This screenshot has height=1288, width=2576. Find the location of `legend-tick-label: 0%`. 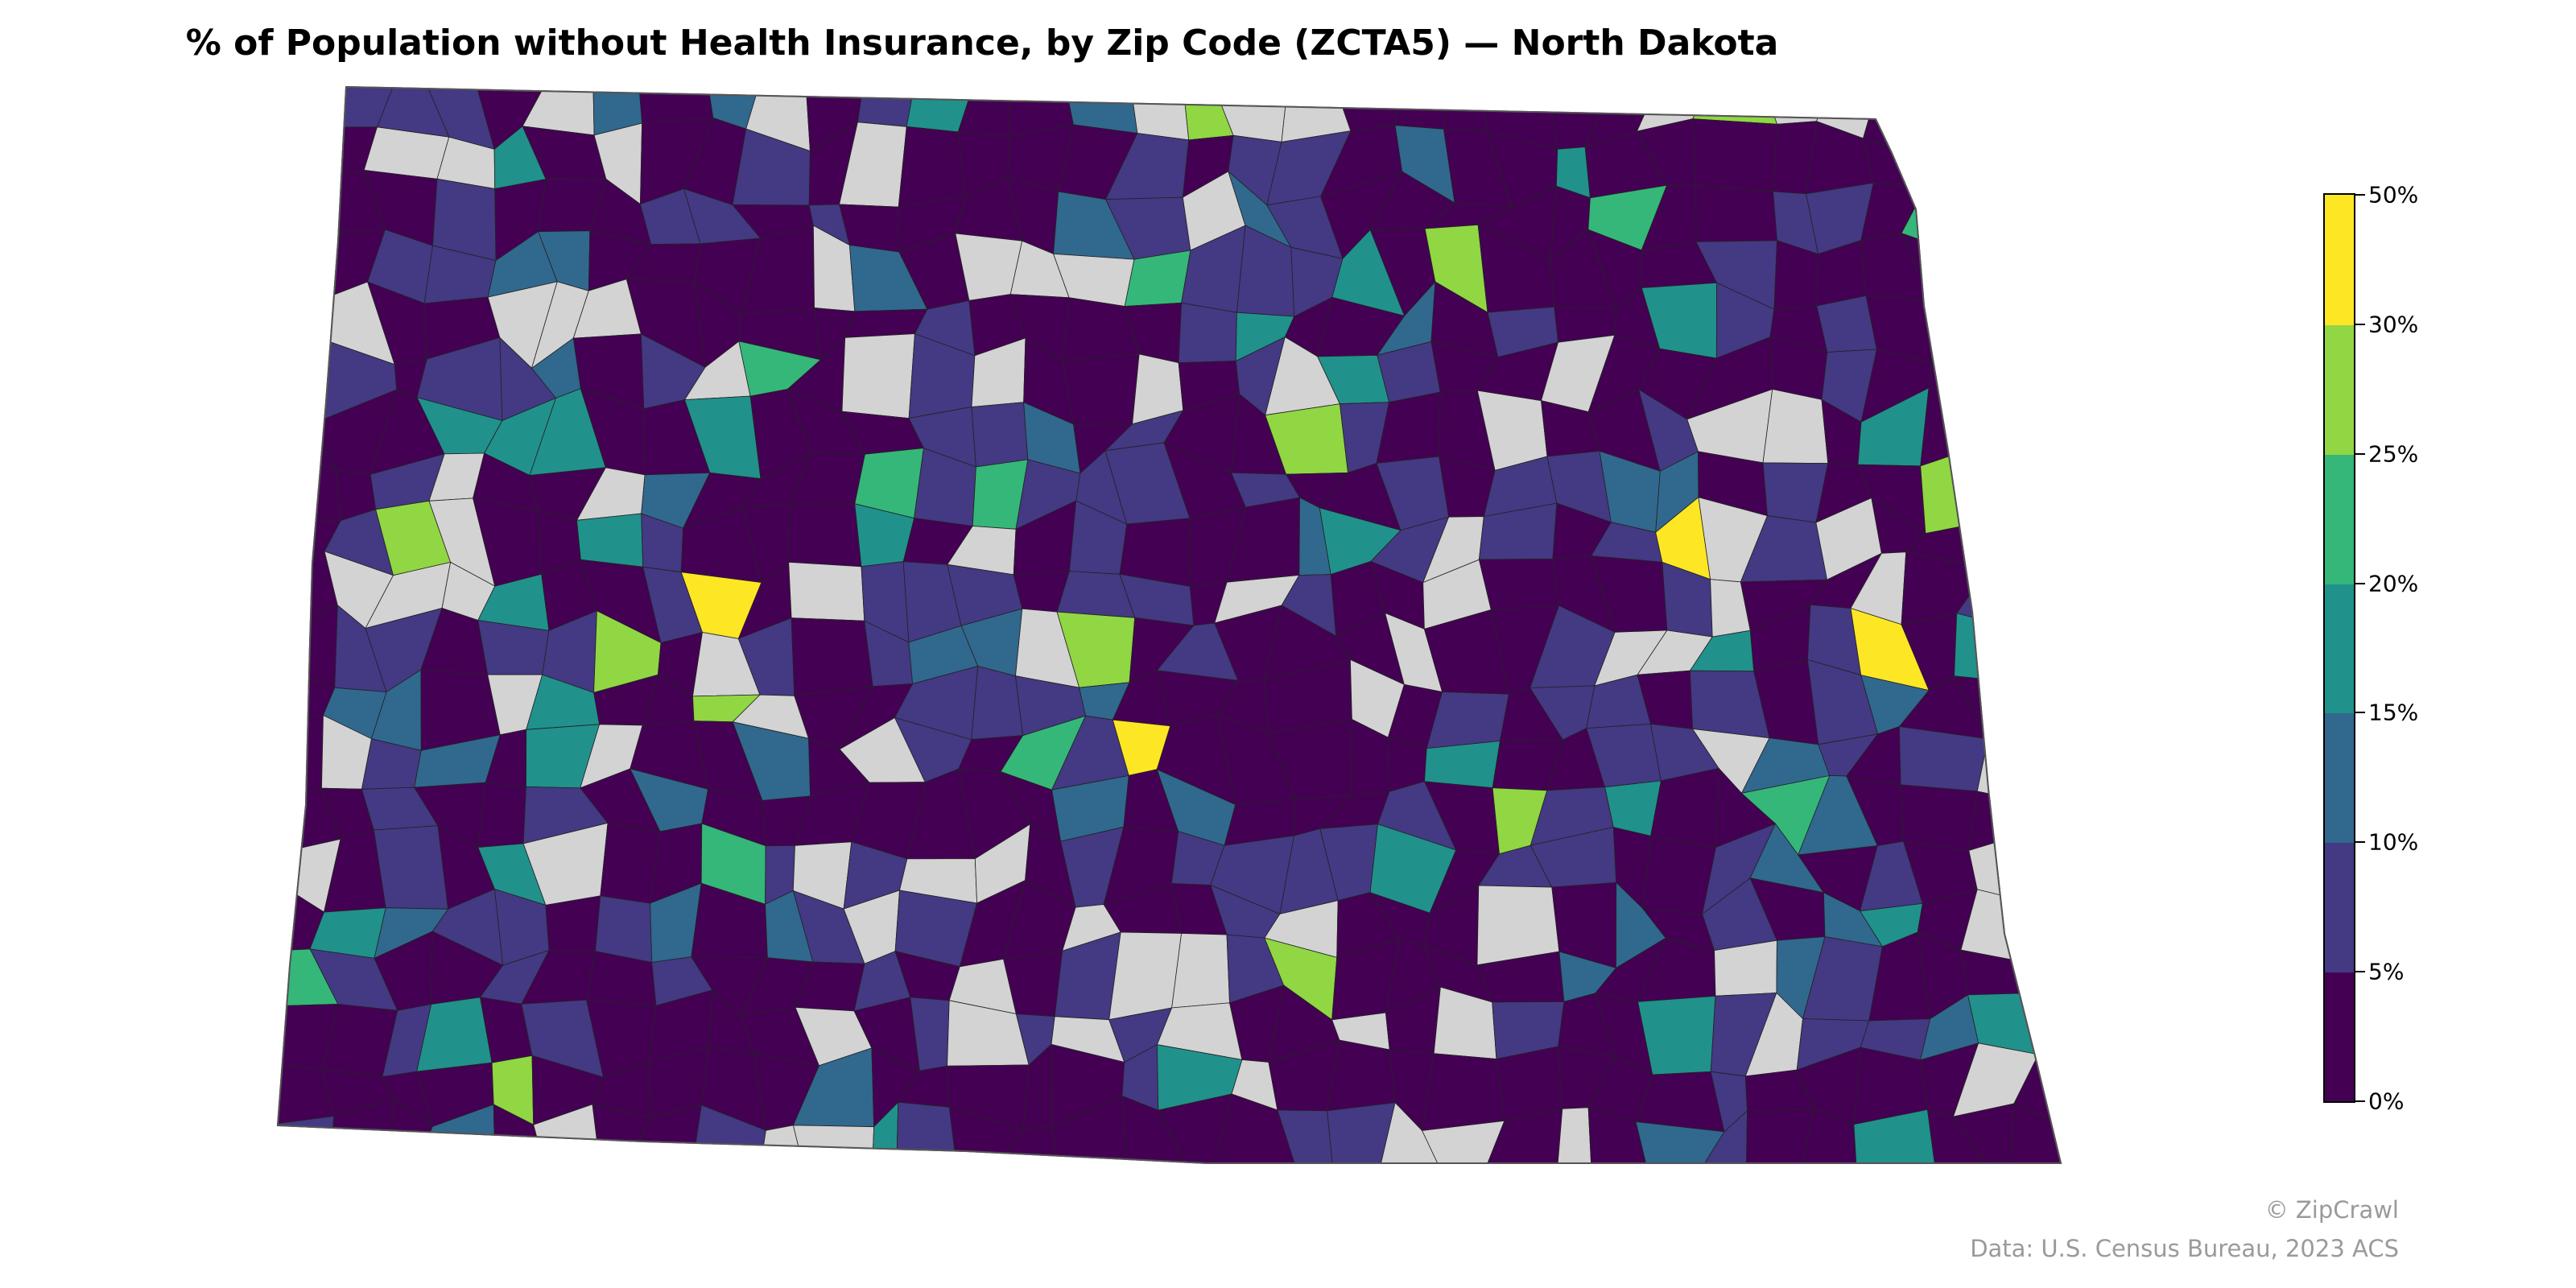

legend-tick-label: 0% is located at coordinates (2386, 1101).